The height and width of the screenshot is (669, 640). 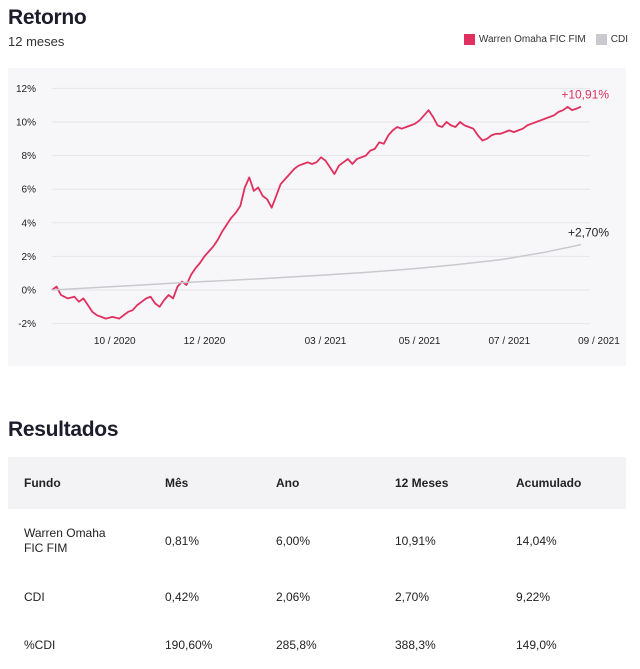 I want to click on table-cell: 10,91%, so click(x=415, y=540).